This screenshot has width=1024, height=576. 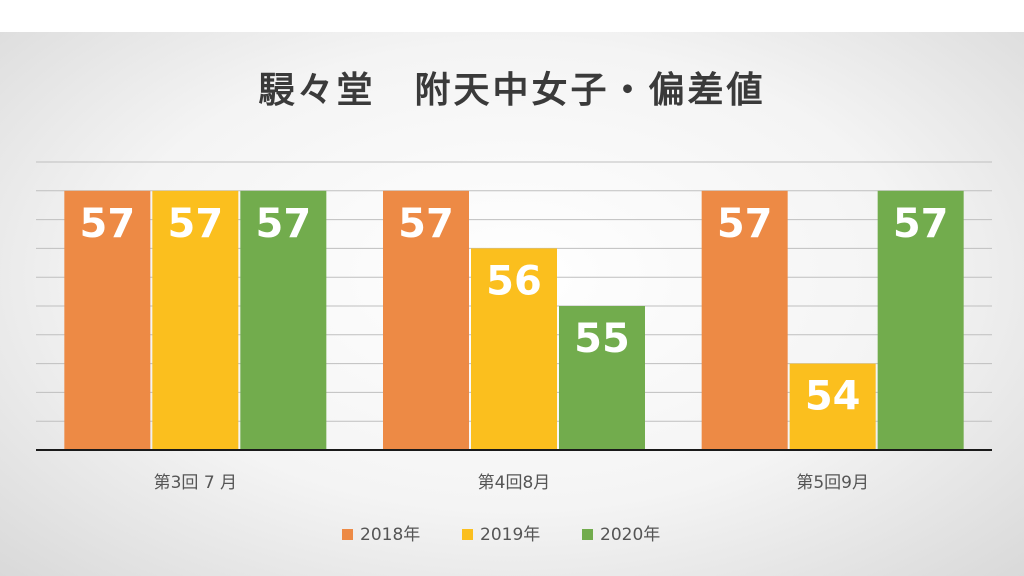 What do you see at coordinates (426, 320) in the screenshot?
I see `bar-2018年-1` at bounding box center [426, 320].